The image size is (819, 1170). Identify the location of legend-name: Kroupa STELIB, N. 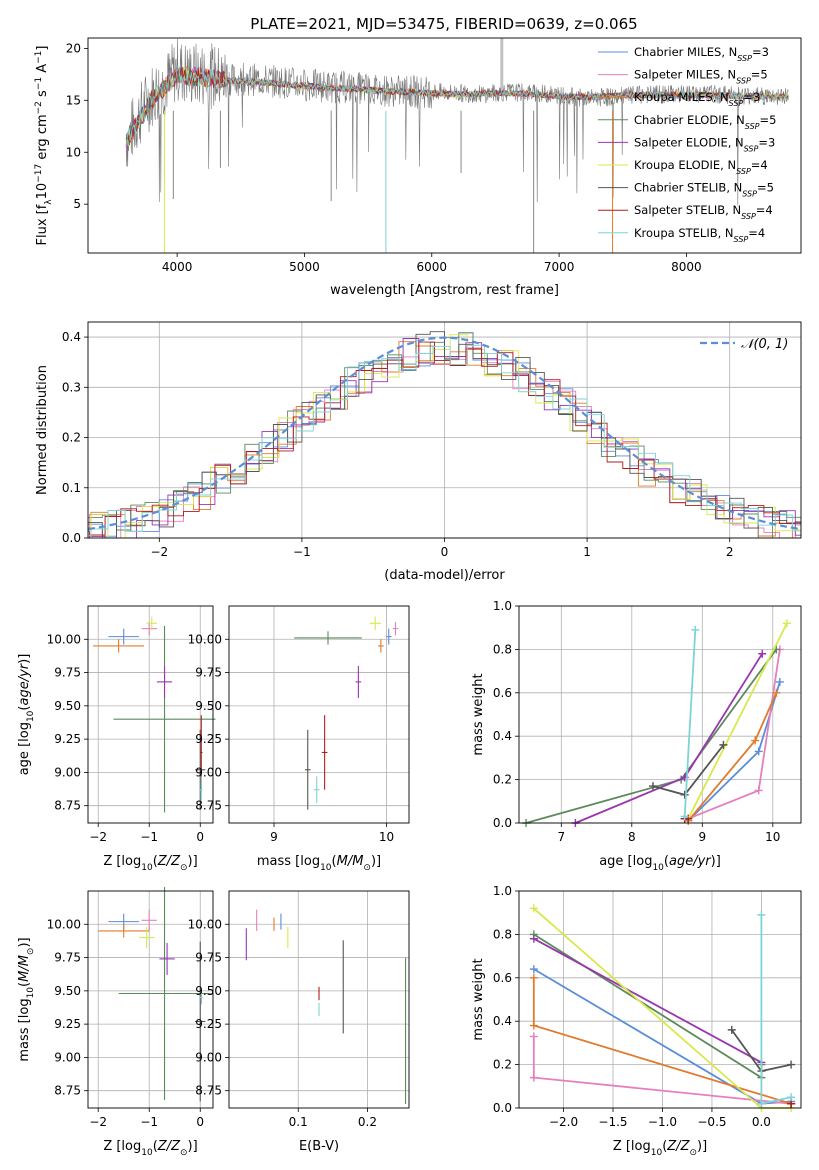
(684, 233).